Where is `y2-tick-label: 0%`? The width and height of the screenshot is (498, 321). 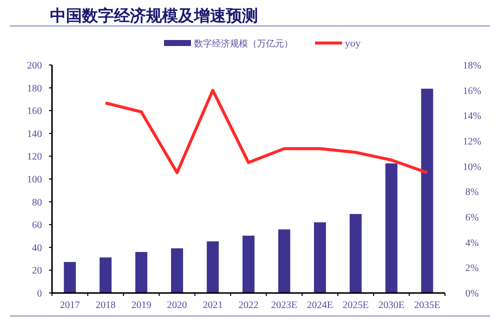
y2-tick-label: 0% is located at coordinates (472, 294).